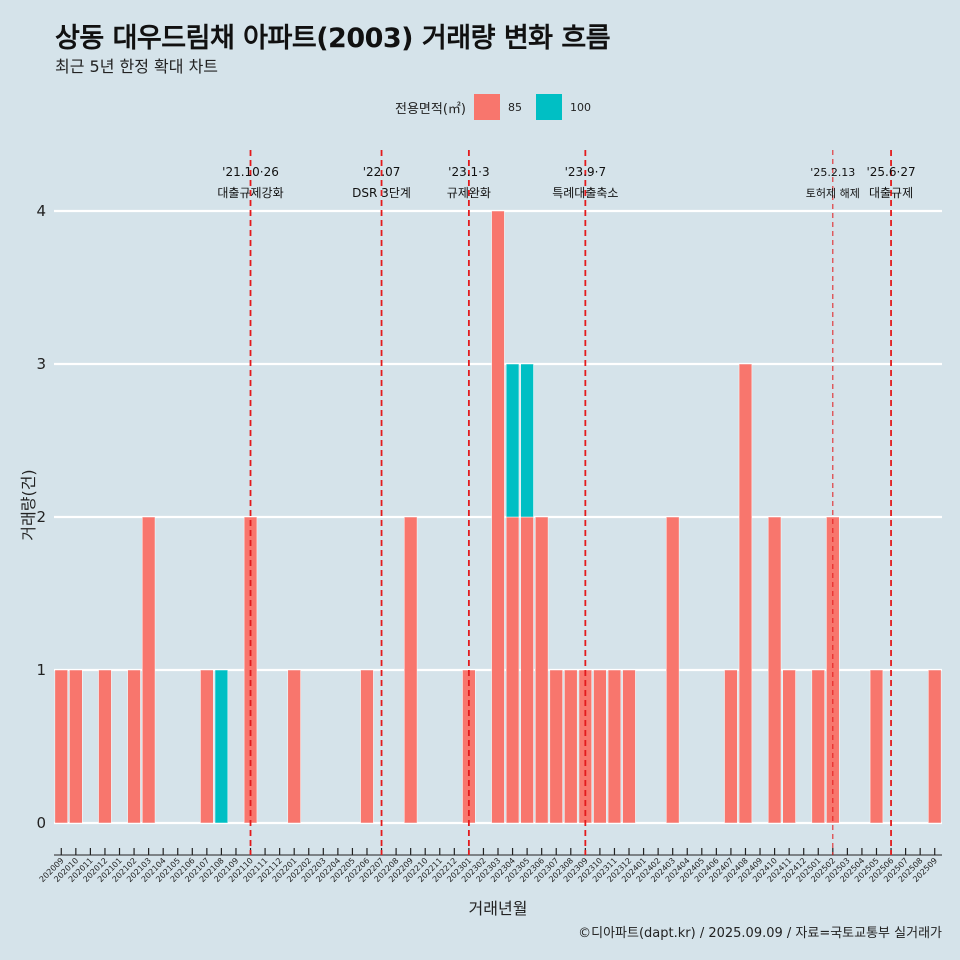  What do you see at coordinates (832, 172) in the screenshot?
I see `event-date-label: '25.2.13` at bounding box center [832, 172].